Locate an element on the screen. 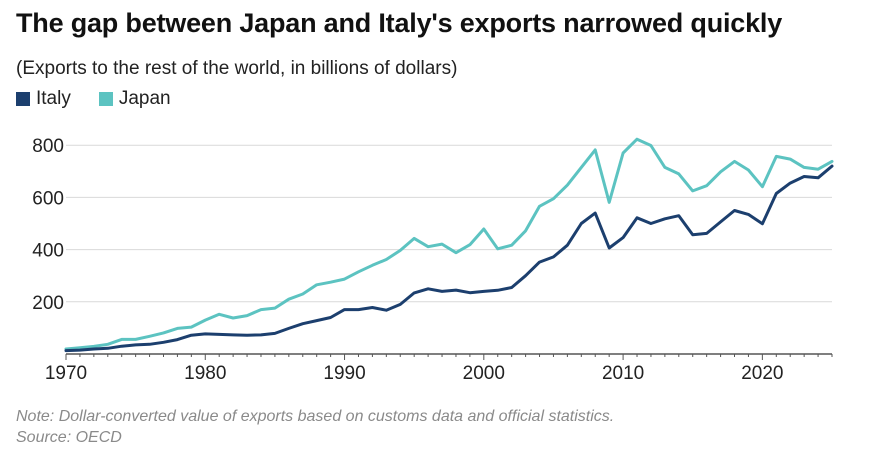 The width and height of the screenshot is (894, 458). y-tick-label: 600 is located at coordinates (48, 198).